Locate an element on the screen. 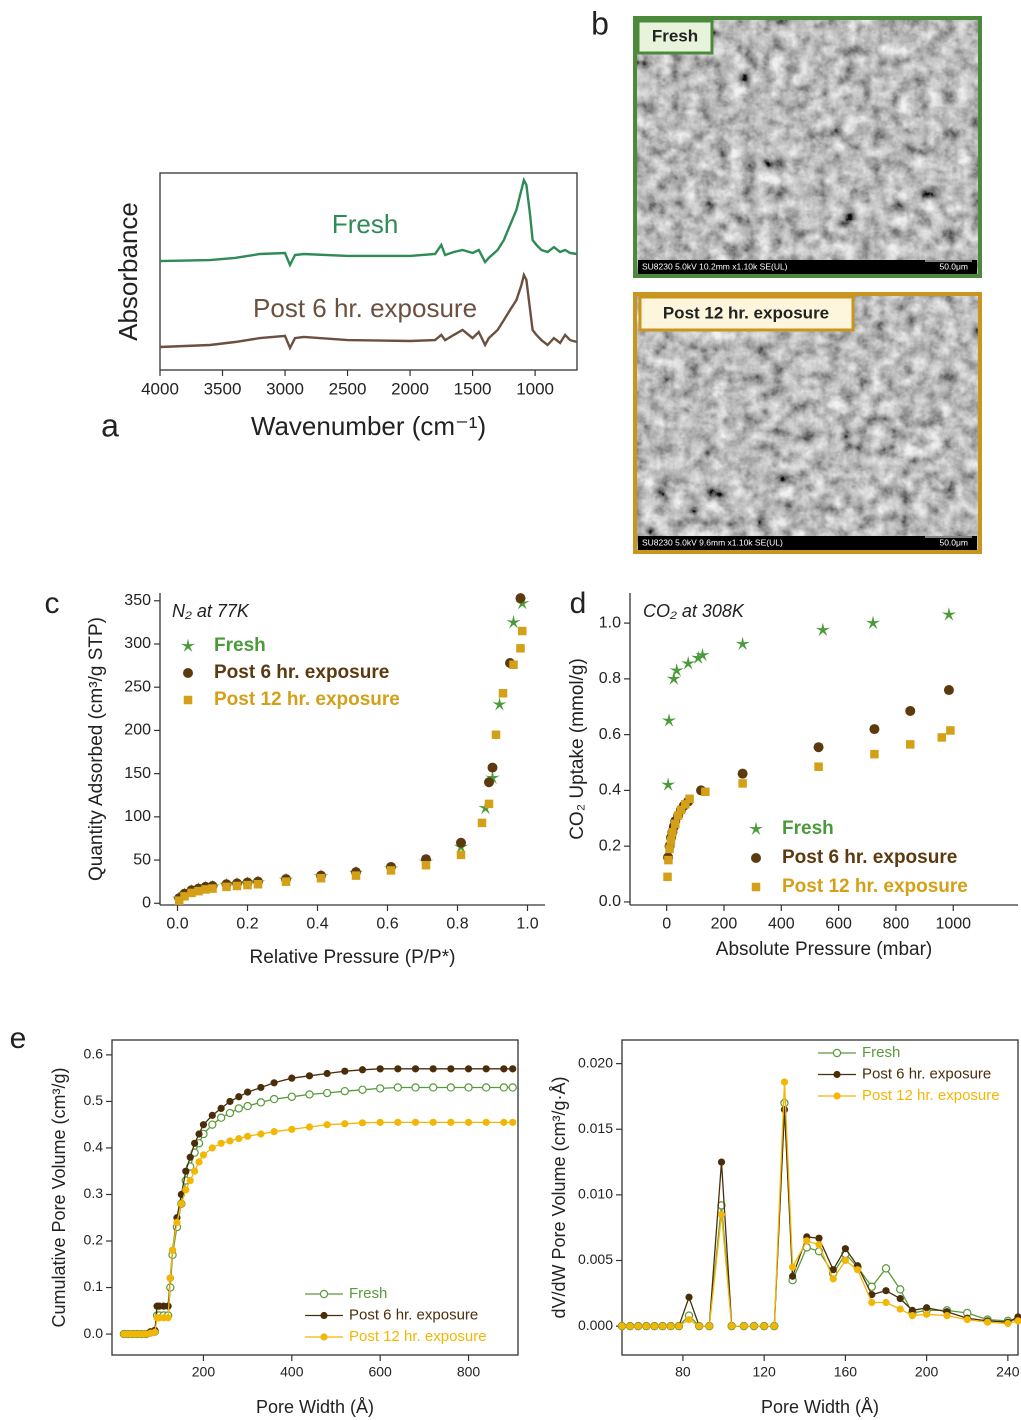  sem-frame is located at coordinates (807, 423).